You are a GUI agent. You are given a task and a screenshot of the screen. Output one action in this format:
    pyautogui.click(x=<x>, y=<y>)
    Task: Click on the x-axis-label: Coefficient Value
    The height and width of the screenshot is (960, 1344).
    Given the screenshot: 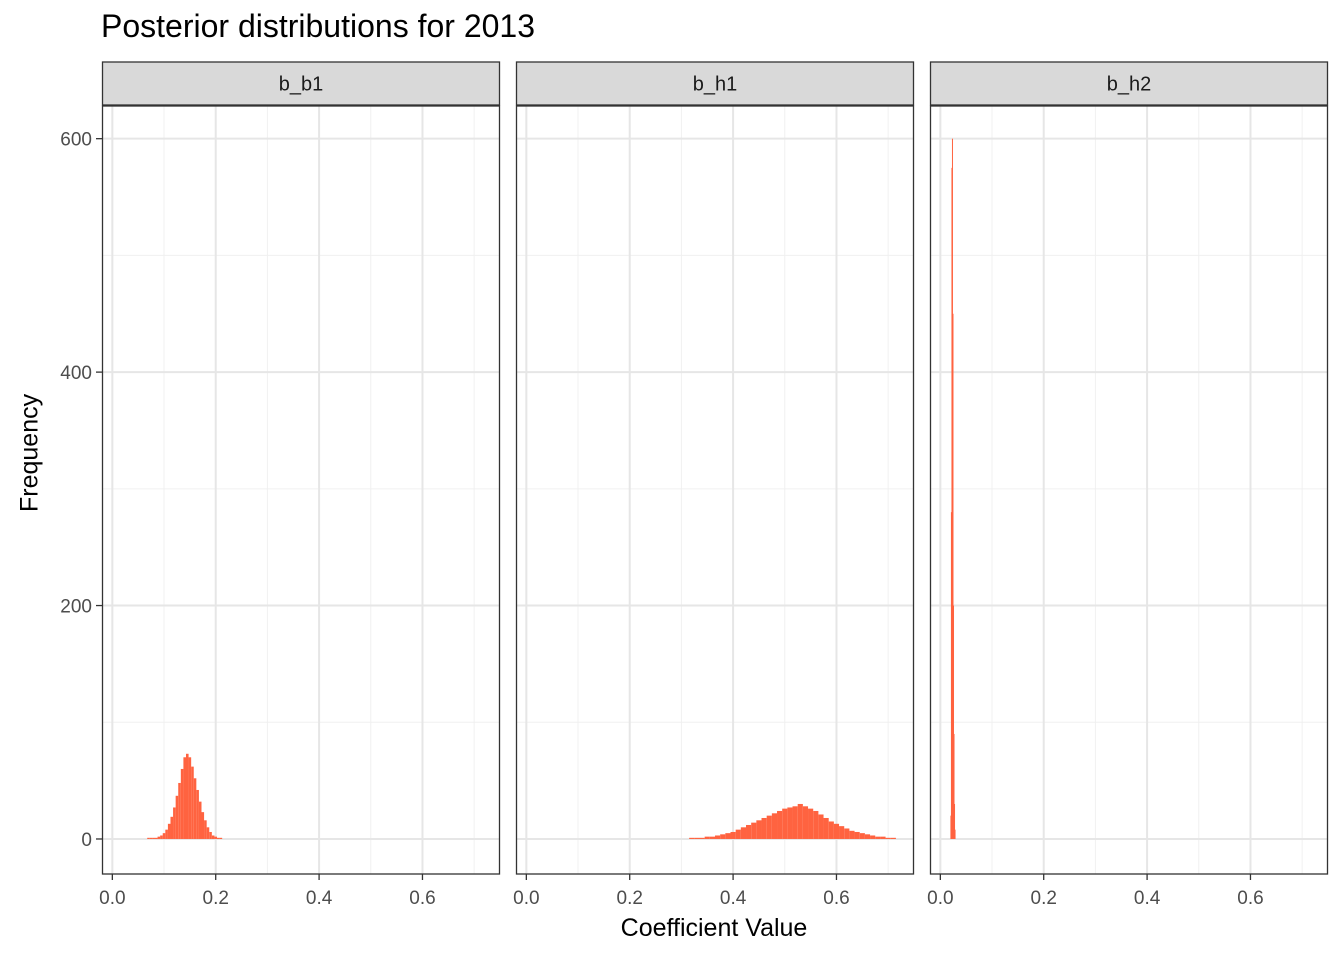 What is the action you would take?
    pyautogui.click(x=714, y=928)
    